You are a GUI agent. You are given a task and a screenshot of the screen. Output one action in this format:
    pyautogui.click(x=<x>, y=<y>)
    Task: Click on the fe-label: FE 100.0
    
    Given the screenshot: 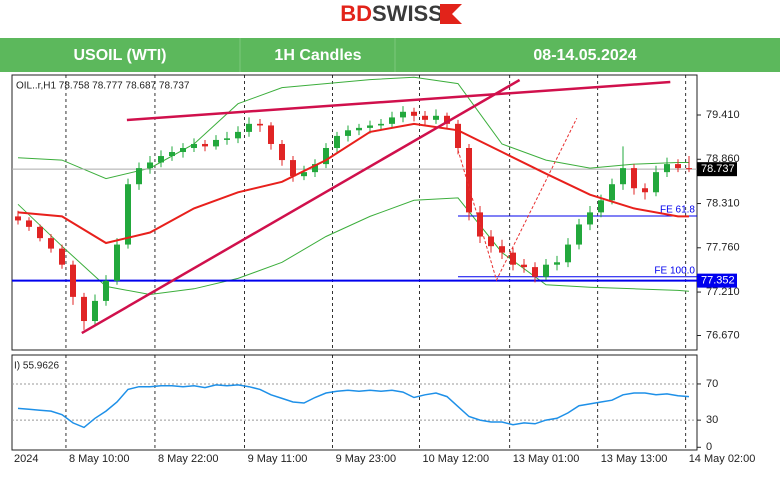 What is the action you would take?
    pyautogui.click(x=674, y=270)
    